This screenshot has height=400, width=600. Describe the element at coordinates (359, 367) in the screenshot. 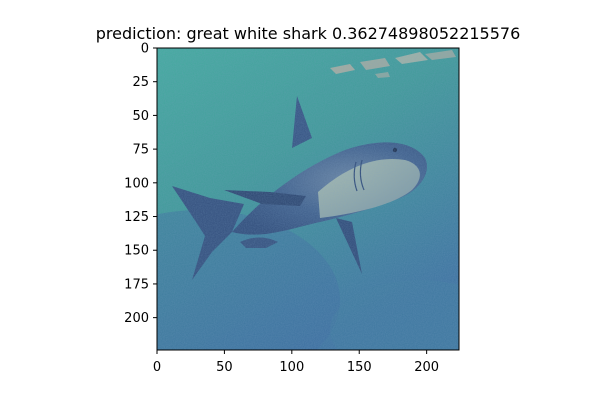

I see `x-tick-label: 150` at that location.